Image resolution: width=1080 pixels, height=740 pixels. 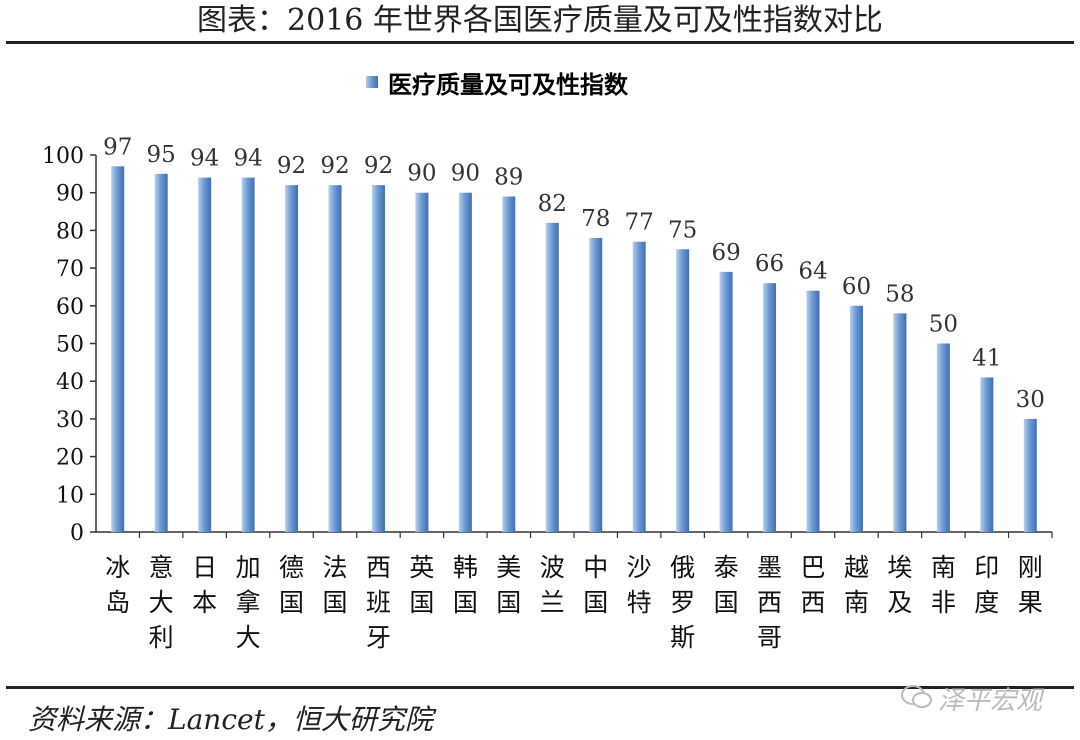 I want to click on category-label: 德国, so click(x=291, y=585).